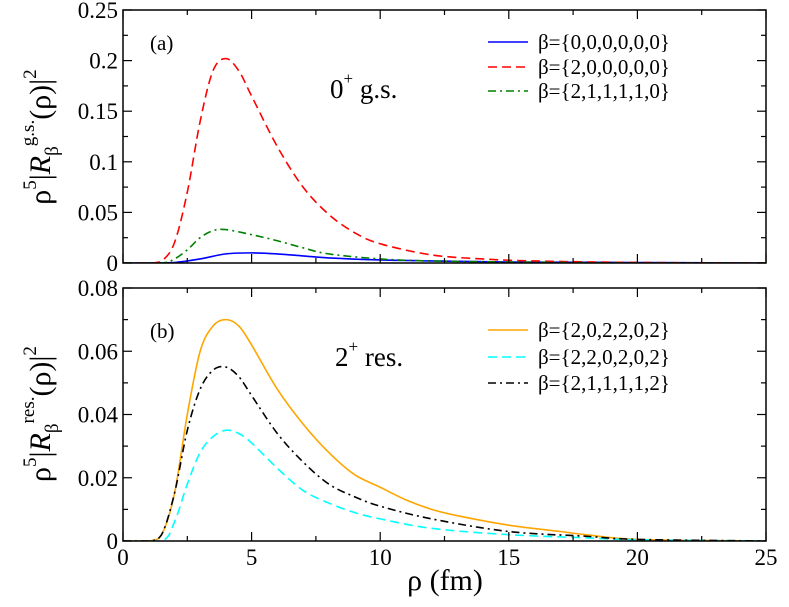 This screenshot has width=789, height=607. What do you see at coordinates (40, 414) in the screenshot?
I see `y-axis-label: ρ5|Rβres.(ρ)|2` at bounding box center [40, 414].